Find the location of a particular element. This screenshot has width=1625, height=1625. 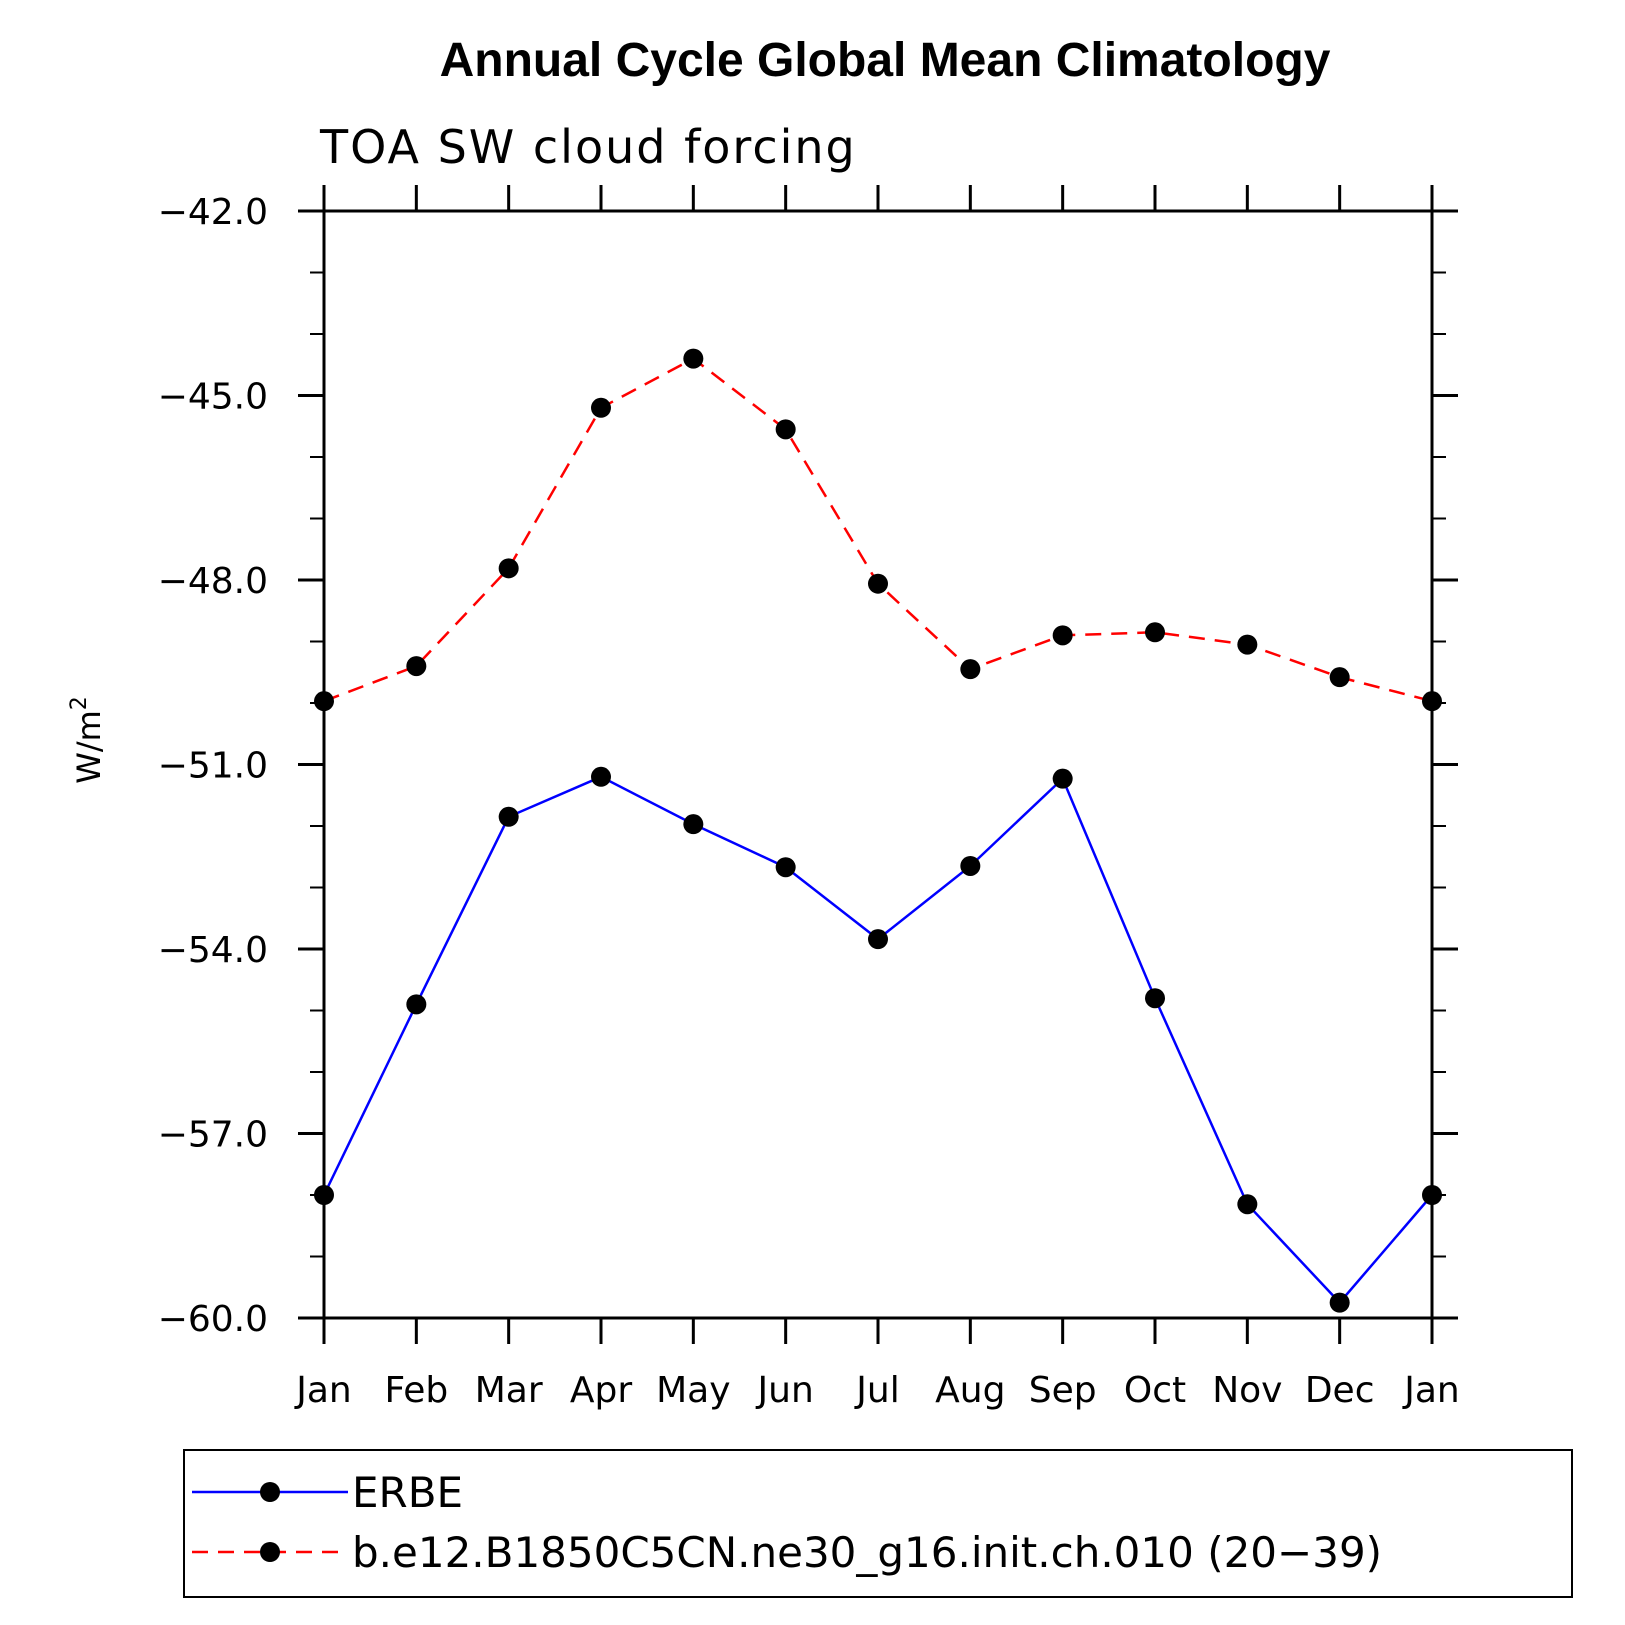

x-tick-label: Aug is located at coordinates (970, 1390).